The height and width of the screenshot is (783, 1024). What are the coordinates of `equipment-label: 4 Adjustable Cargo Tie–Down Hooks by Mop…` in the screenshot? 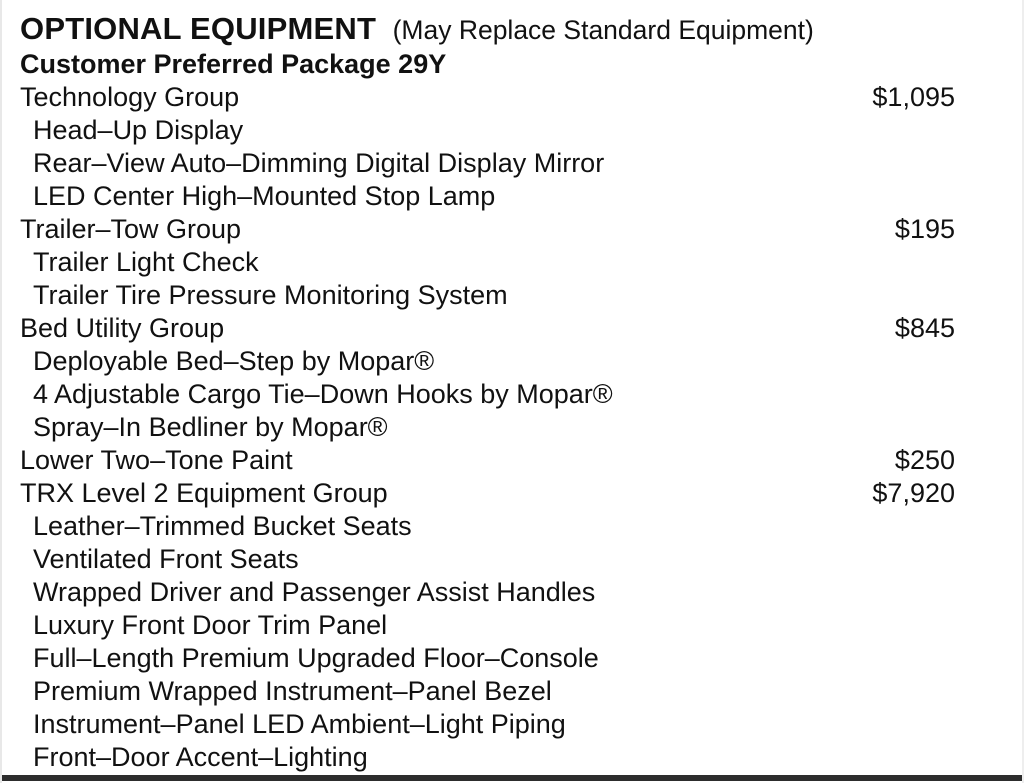 It's located at (323, 394).